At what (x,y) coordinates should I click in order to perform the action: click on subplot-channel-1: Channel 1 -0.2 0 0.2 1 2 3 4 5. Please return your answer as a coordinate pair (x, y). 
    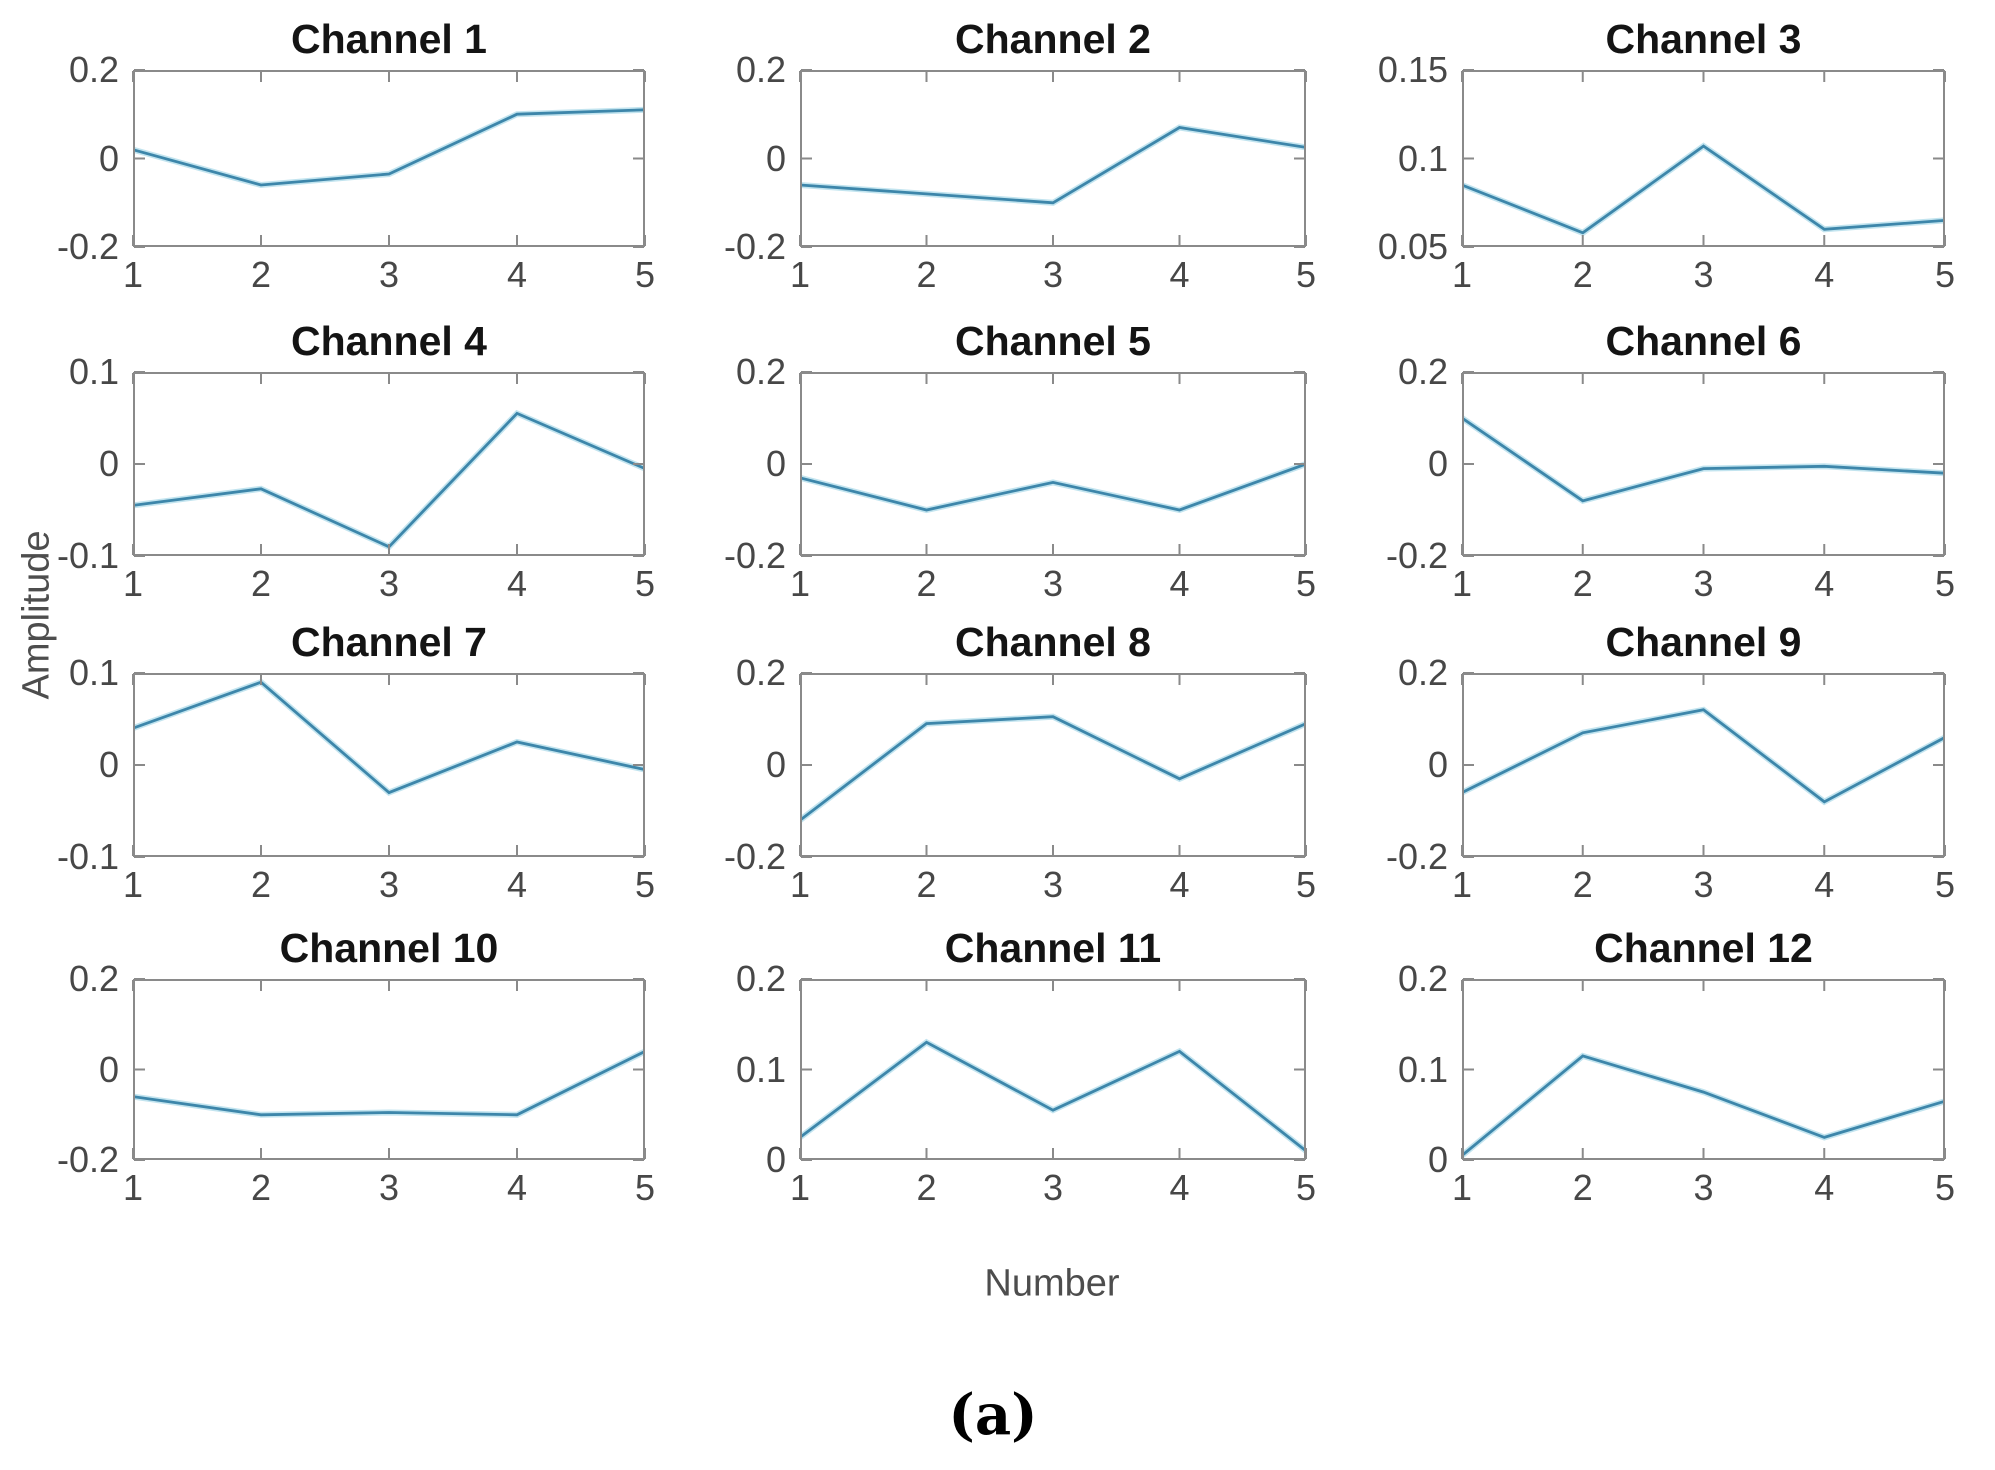
    Looking at the image, I should click on (356, 155).